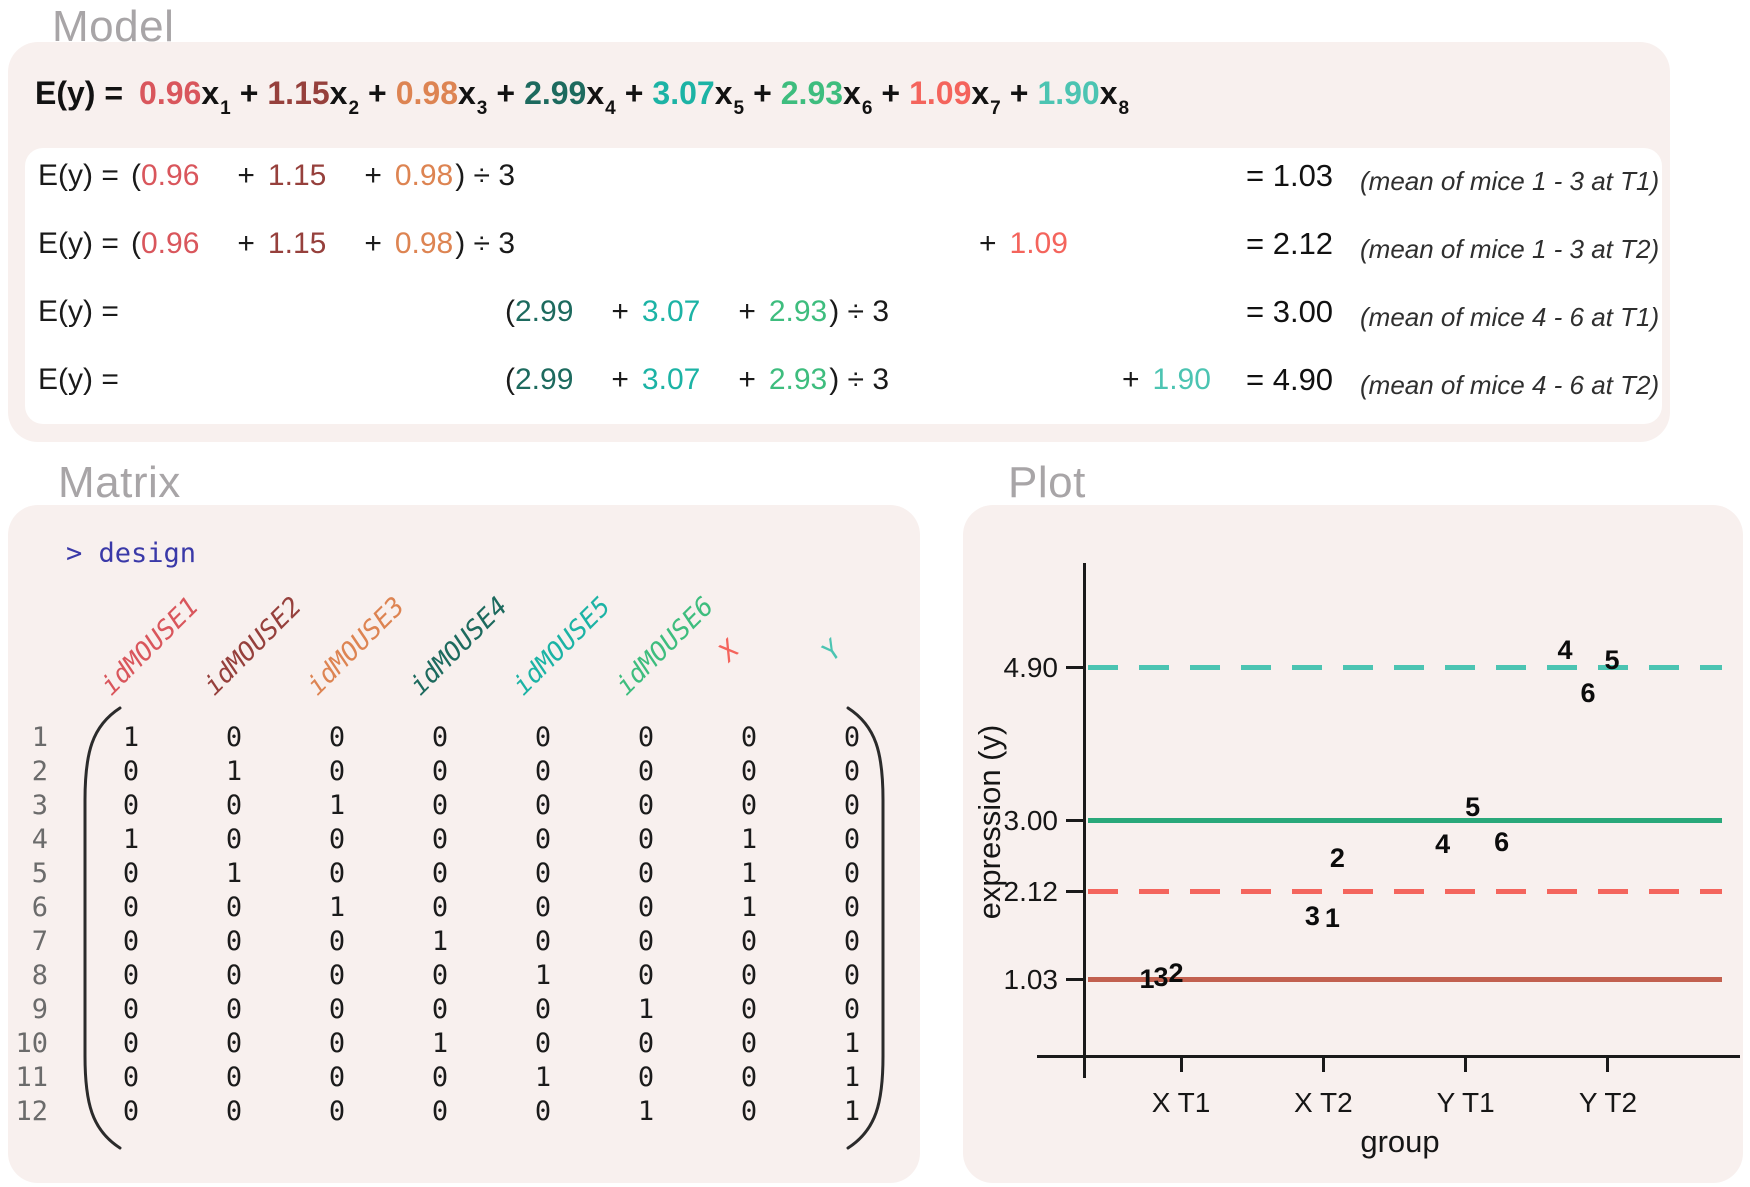 The image size is (1750, 1187). What do you see at coordinates (858, 97) in the screenshot?
I see `formula-variable: x6` at bounding box center [858, 97].